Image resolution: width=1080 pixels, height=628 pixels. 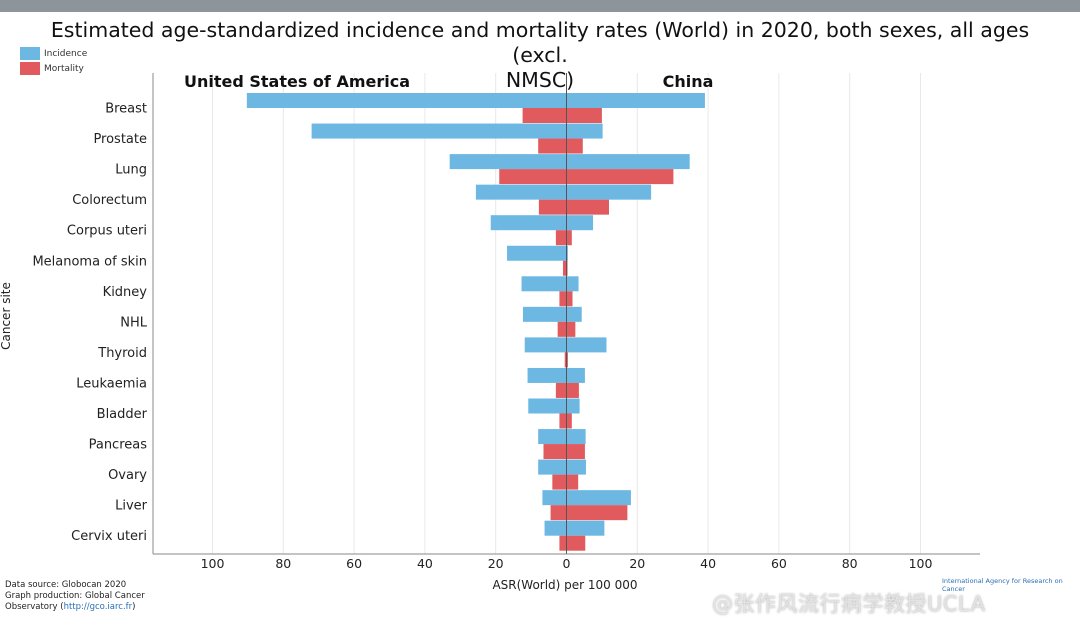 What do you see at coordinates (111, 383) in the screenshot?
I see `category-label-9: Leukaemia` at bounding box center [111, 383].